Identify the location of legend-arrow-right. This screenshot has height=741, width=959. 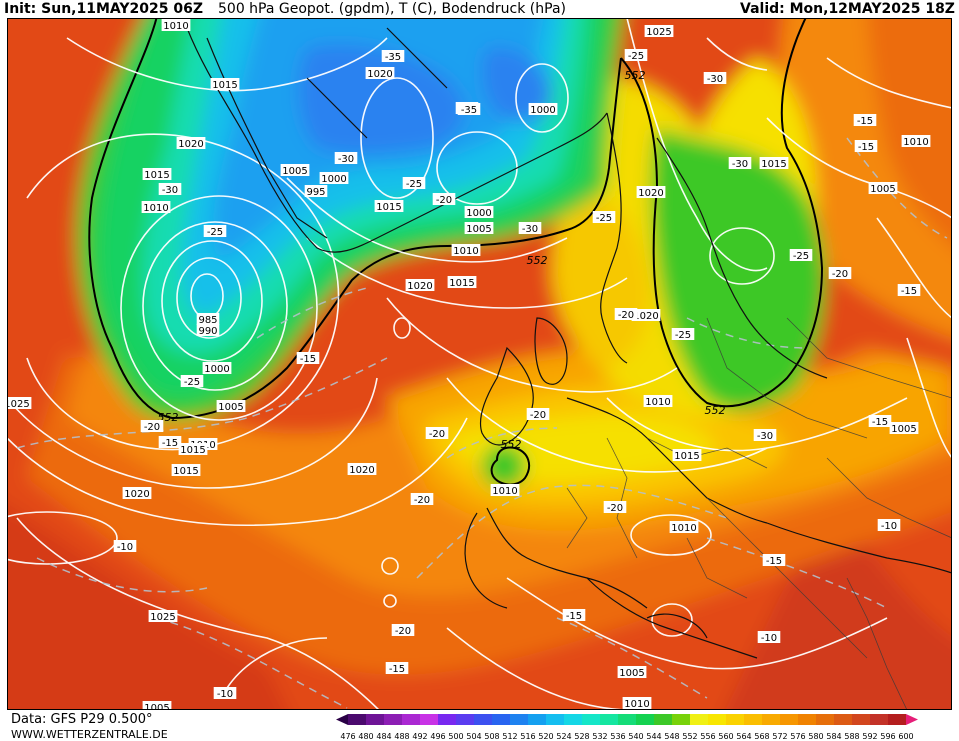
(912, 719).